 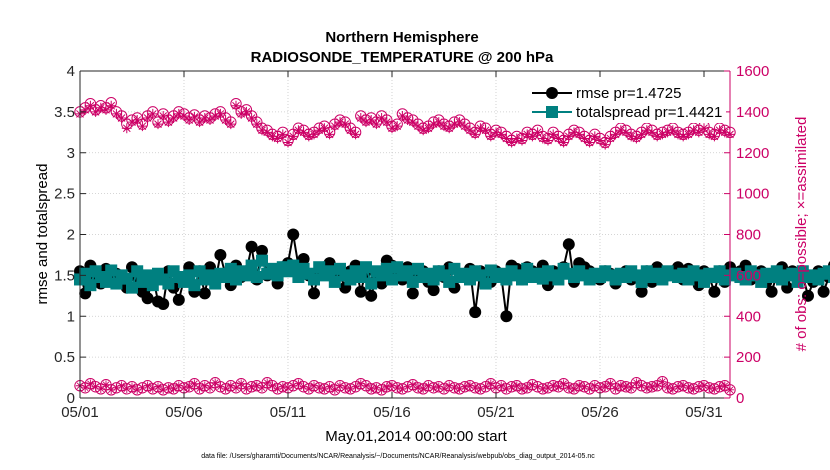 What do you see at coordinates (740, 398) in the screenshot?
I see `y2-tick-label: 0` at bounding box center [740, 398].